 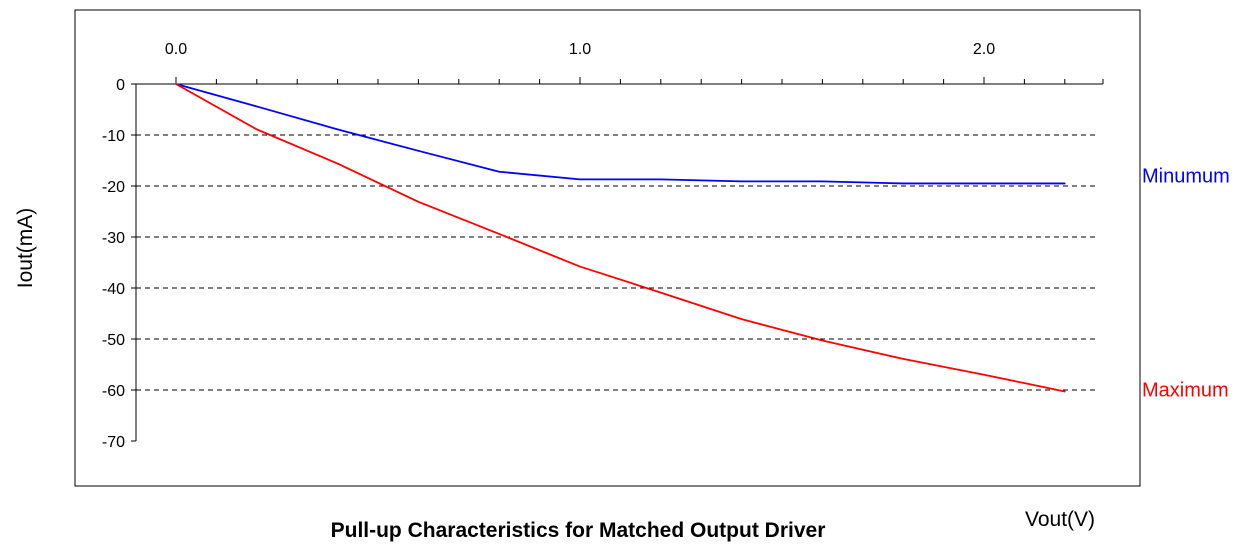 I want to click on y-tick-label: -30, so click(x=113, y=238).